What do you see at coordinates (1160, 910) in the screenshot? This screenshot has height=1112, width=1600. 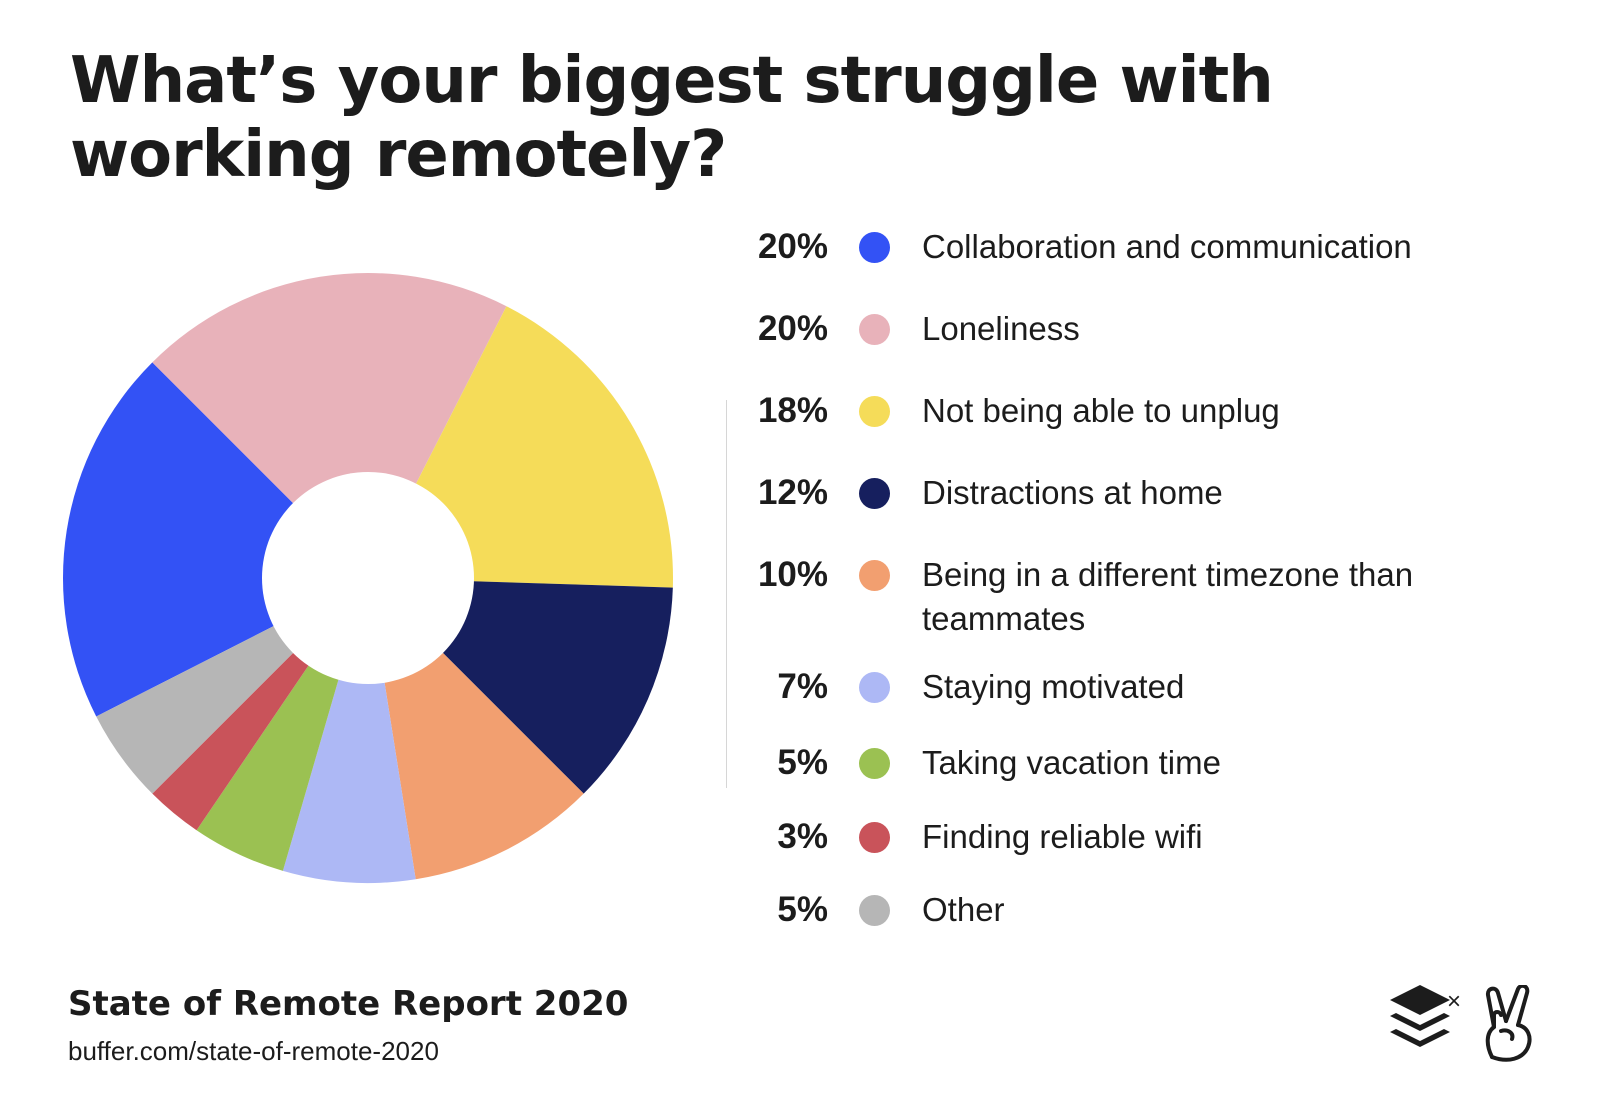 I see `legend-item: 5% Other` at bounding box center [1160, 910].